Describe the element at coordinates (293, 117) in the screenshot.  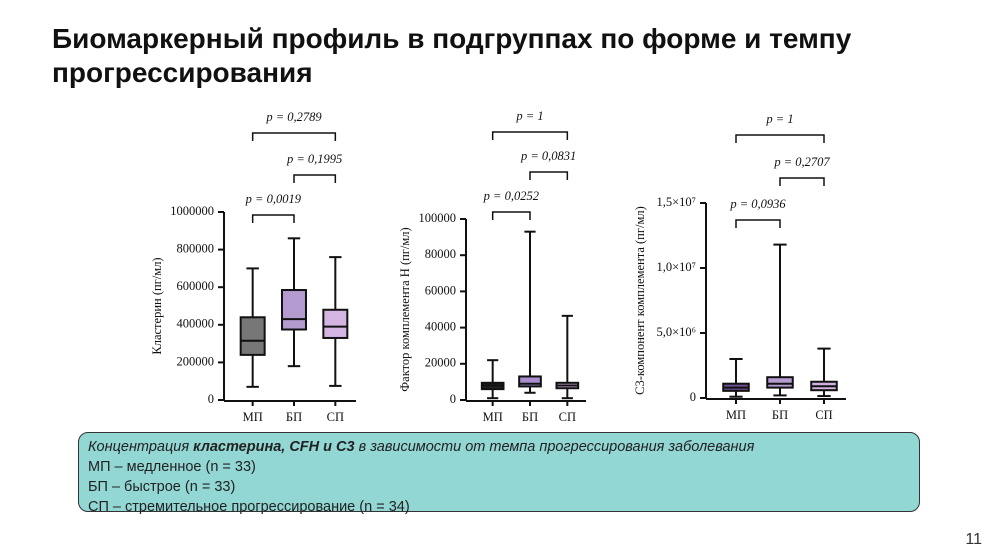
I see `p-value: p = 0,2789` at that location.